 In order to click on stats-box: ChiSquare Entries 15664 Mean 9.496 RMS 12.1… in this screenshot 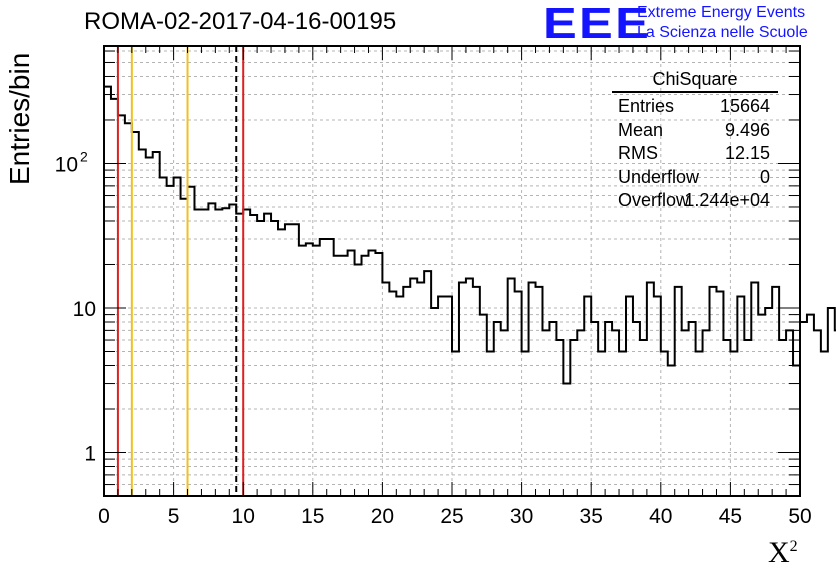, I will do `click(695, 140)`.